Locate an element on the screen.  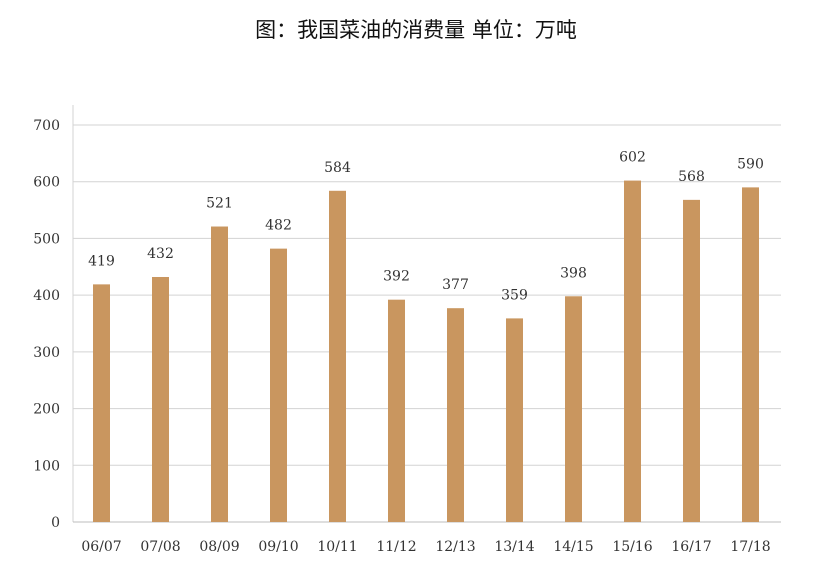
chart-title: 图：我国菜油的消费量 单位：万吨 is located at coordinates (416, 30).